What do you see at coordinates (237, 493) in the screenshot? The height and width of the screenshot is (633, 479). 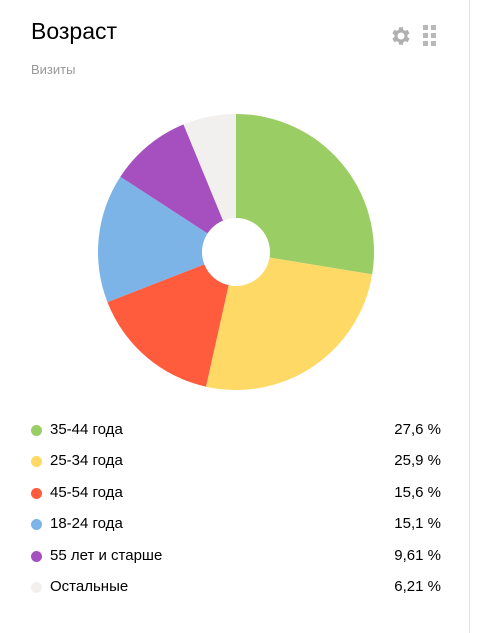 I see `legend-item: 45-54 года 15,6 %` at bounding box center [237, 493].